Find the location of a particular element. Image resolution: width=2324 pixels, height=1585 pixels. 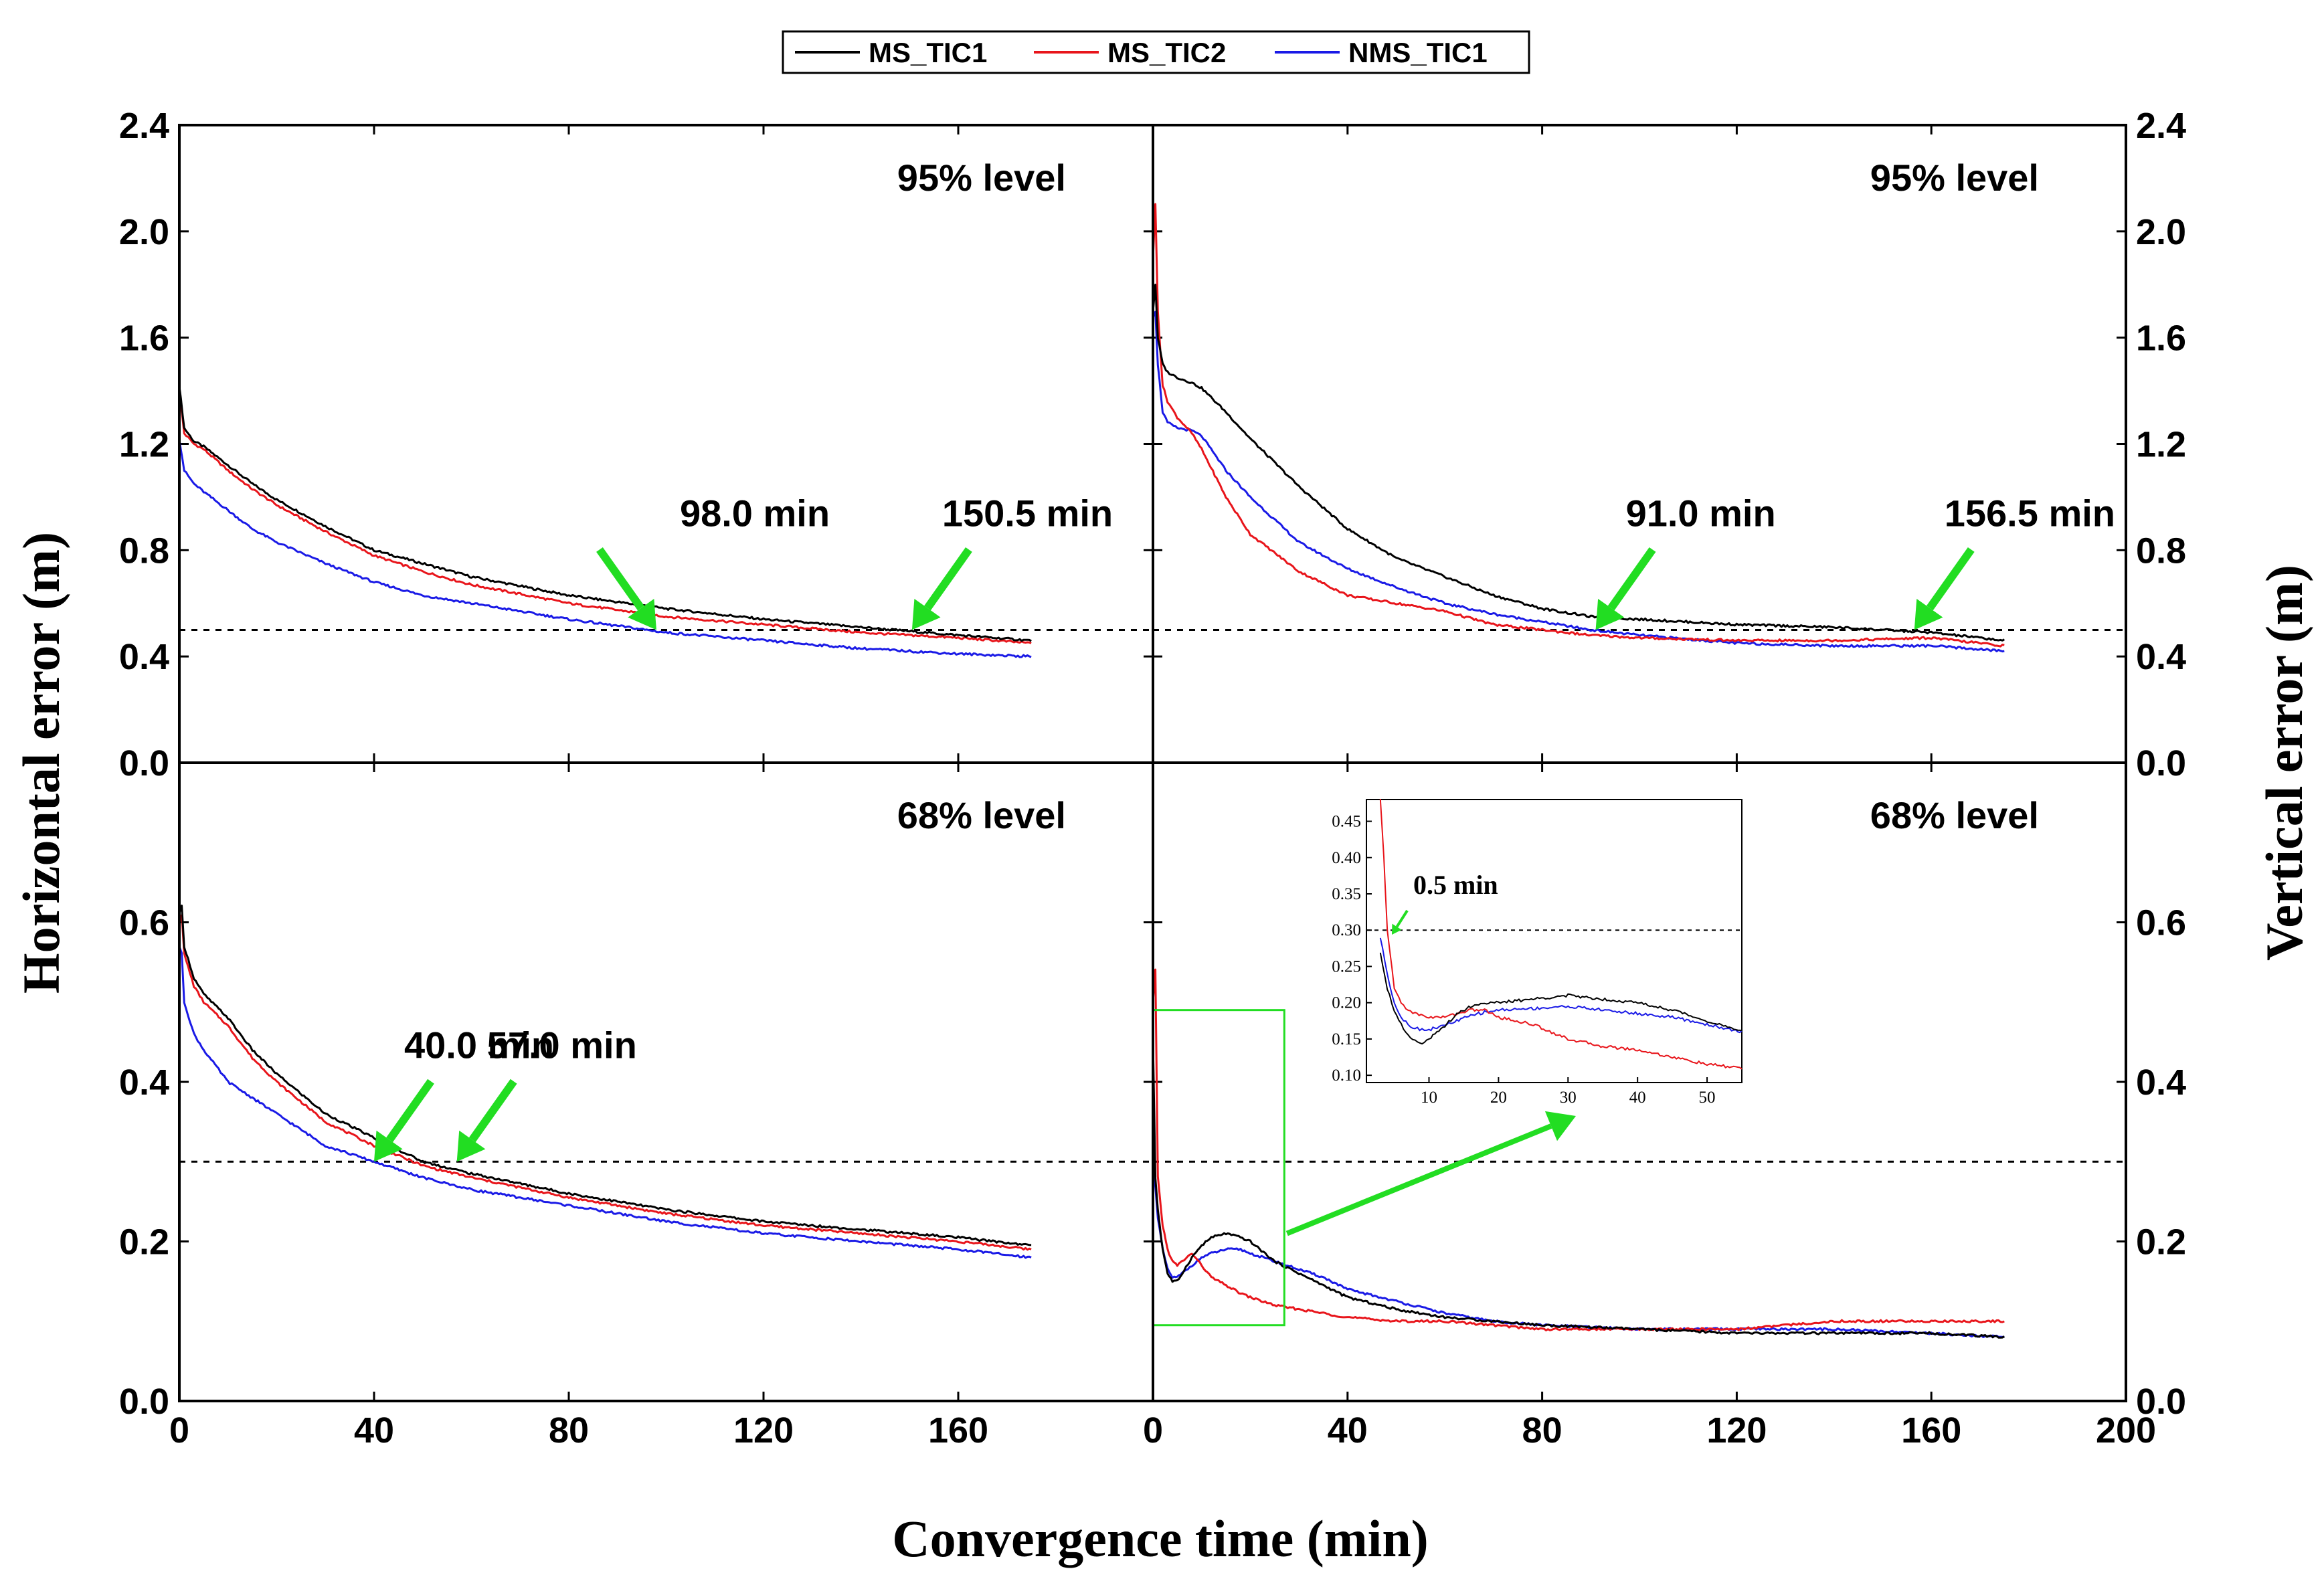

y-axis-title-right: Vertical error (m) is located at coordinates (2284, 763).